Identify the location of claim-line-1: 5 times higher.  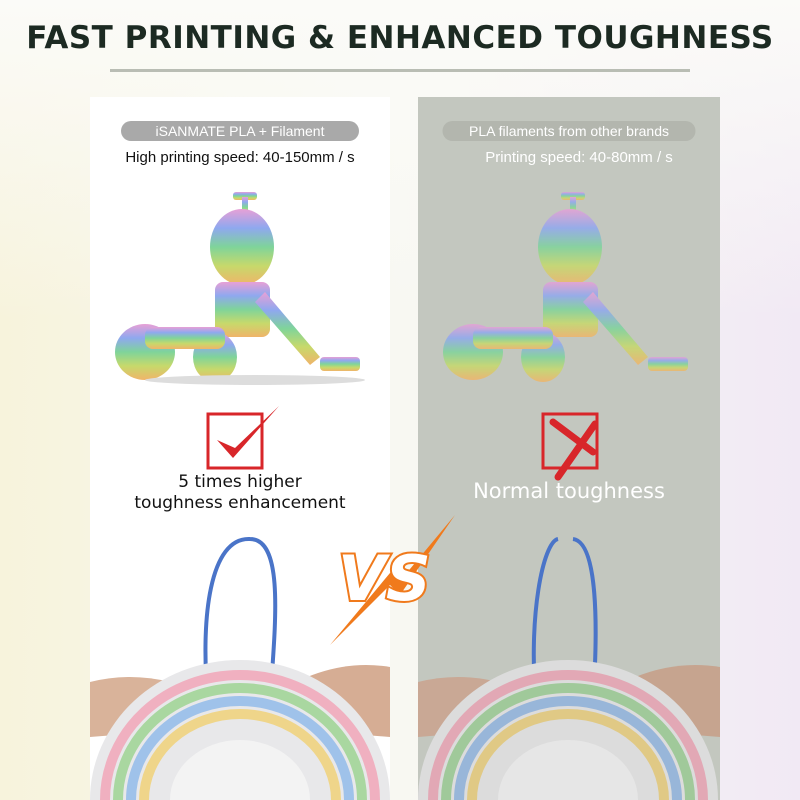
(240, 482).